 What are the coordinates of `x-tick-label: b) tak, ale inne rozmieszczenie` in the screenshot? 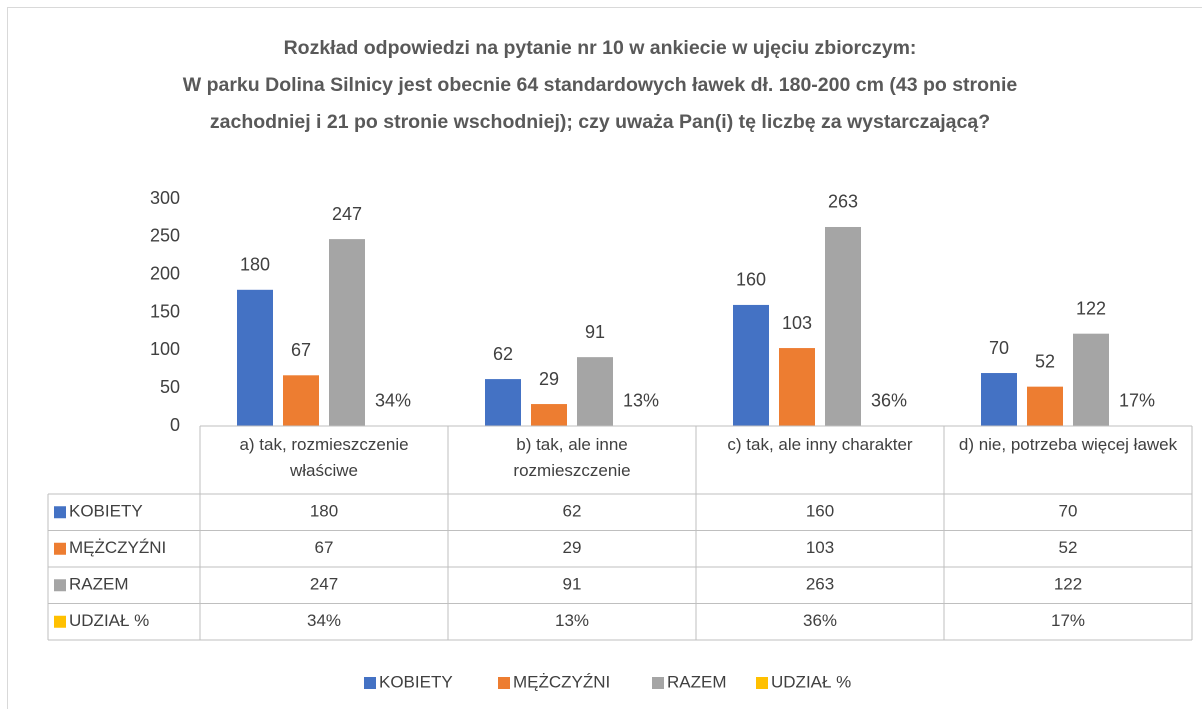 It's located at (572, 457).